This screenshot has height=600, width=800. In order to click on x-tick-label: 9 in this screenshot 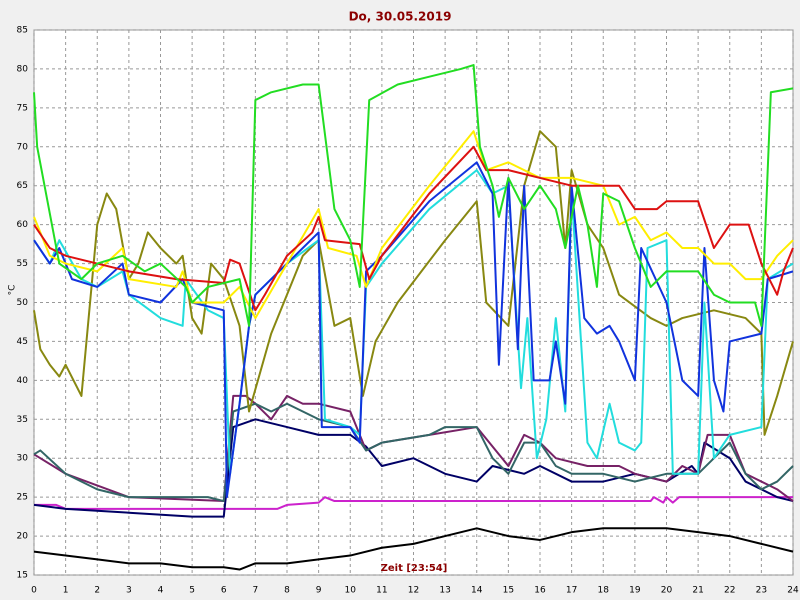, I will do `click(319, 591)`.